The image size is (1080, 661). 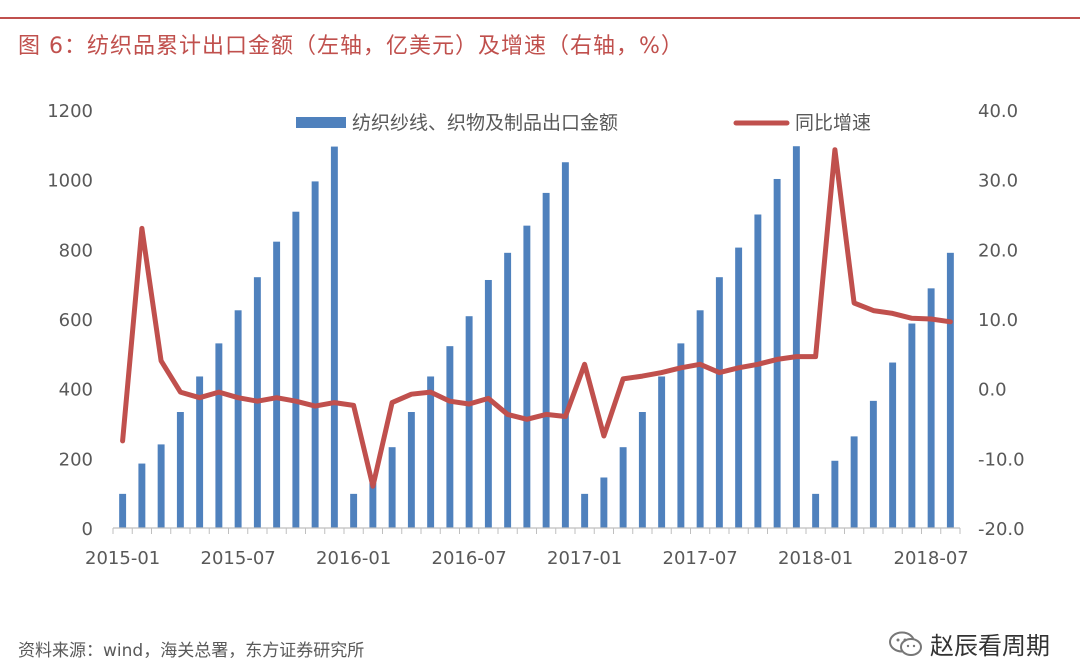 What do you see at coordinates (87, 529) in the screenshot?
I see `left-axis-tick-label: 0` at bounding box center [87, 529].